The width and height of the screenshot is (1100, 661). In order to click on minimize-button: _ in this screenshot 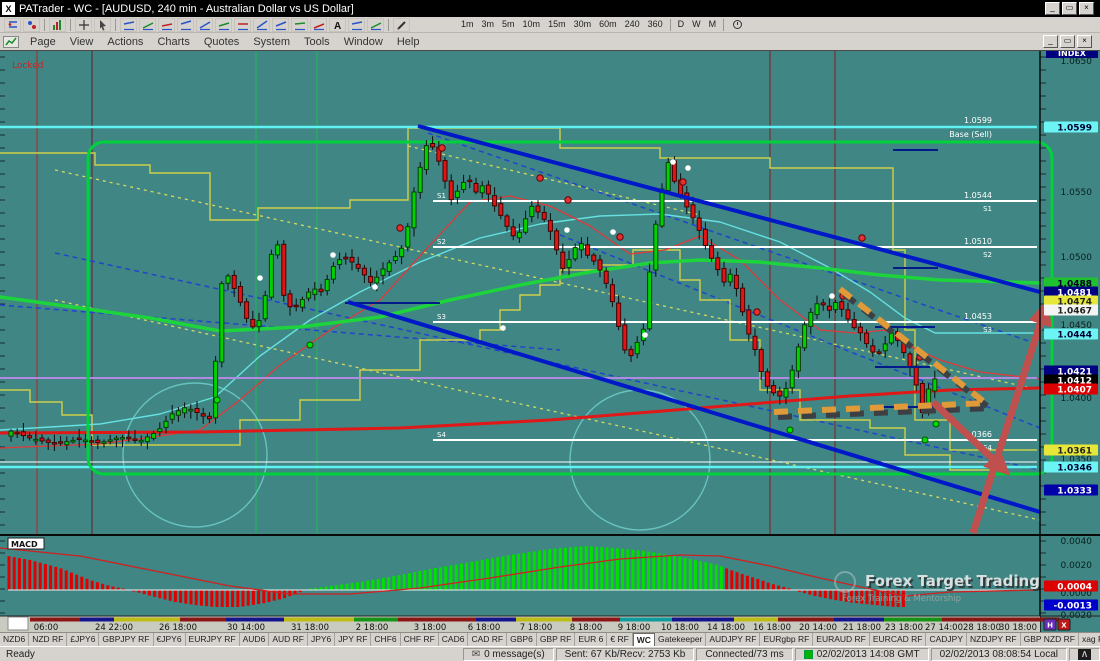, I will do `click(1052, 8)`.